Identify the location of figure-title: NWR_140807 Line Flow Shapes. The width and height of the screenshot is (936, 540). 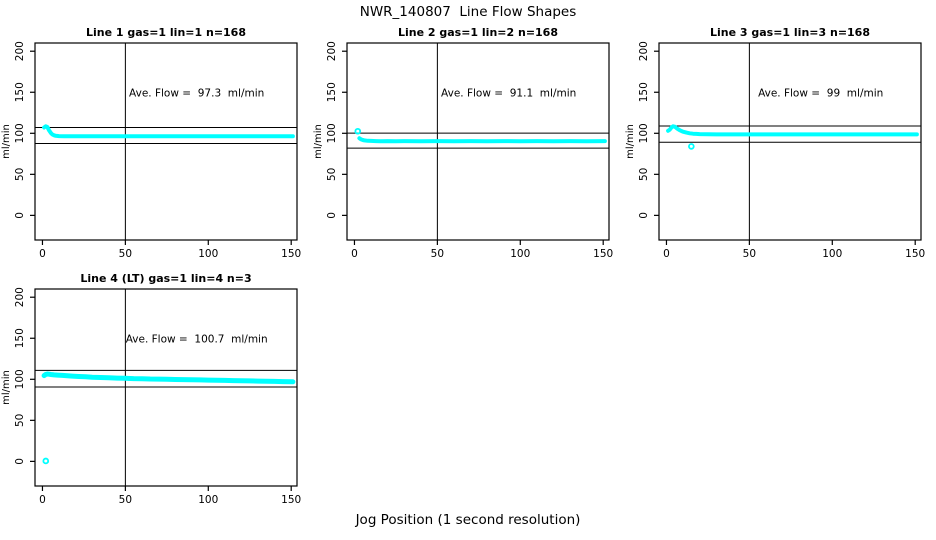
(468, 12).